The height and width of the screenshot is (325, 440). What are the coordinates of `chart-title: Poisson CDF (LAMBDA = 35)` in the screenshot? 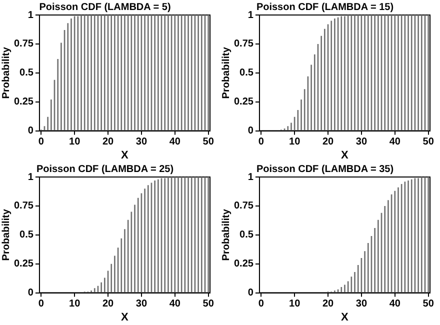 It's located at (325, 169).